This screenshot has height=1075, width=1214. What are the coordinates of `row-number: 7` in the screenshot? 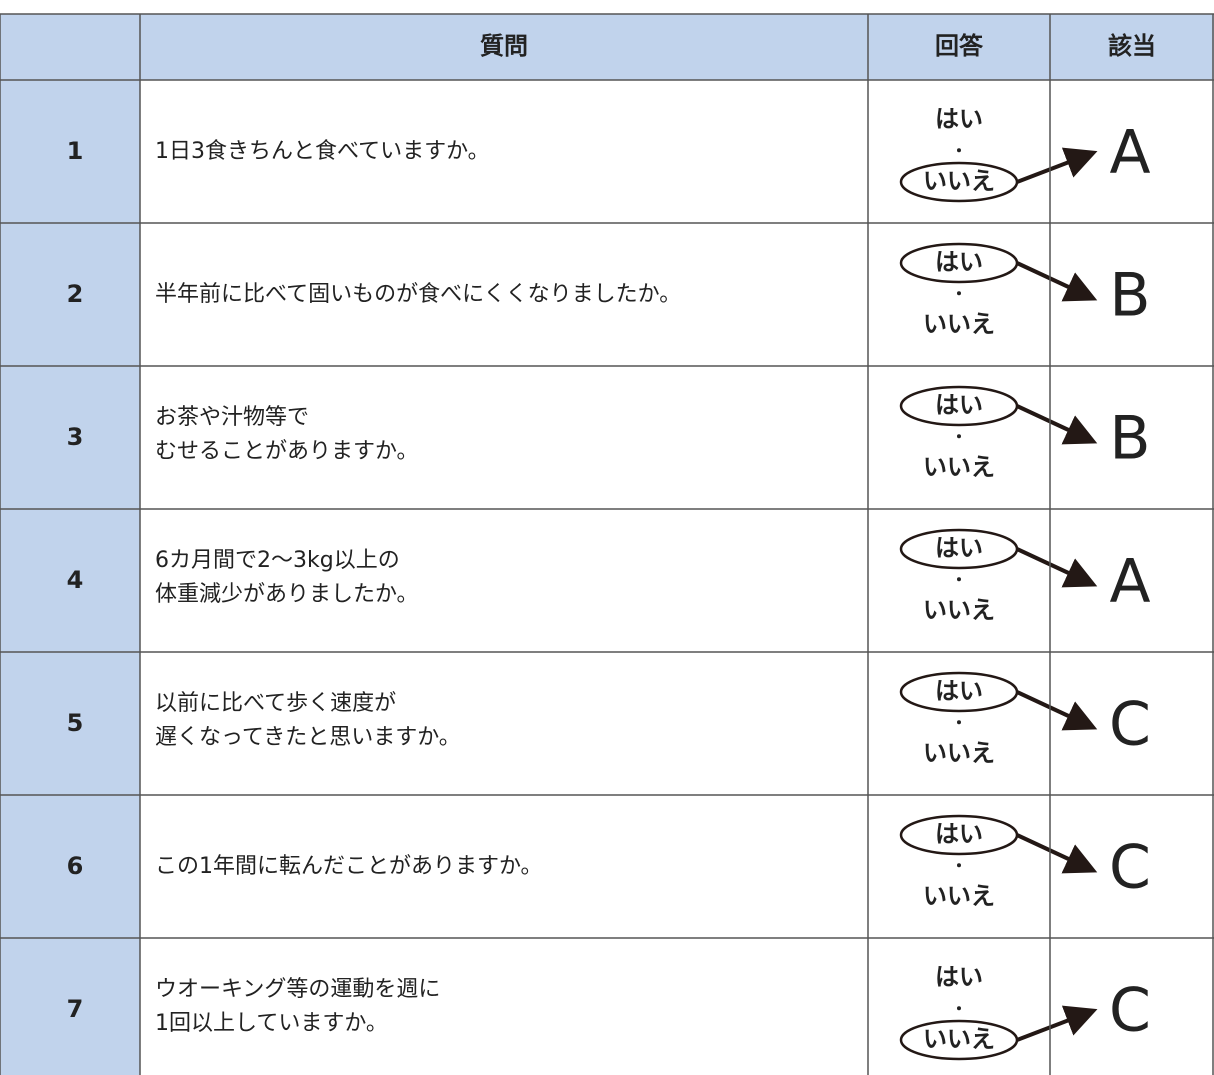 It's located at (75, 1009).